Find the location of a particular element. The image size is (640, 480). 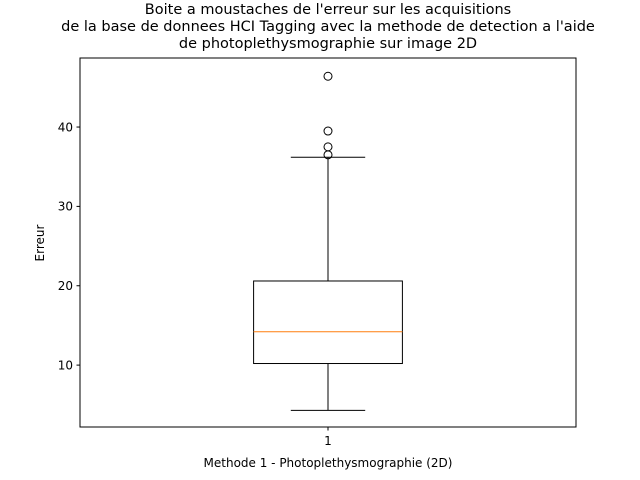

x-tick-label: 1 is located at coordinates (328, 441).